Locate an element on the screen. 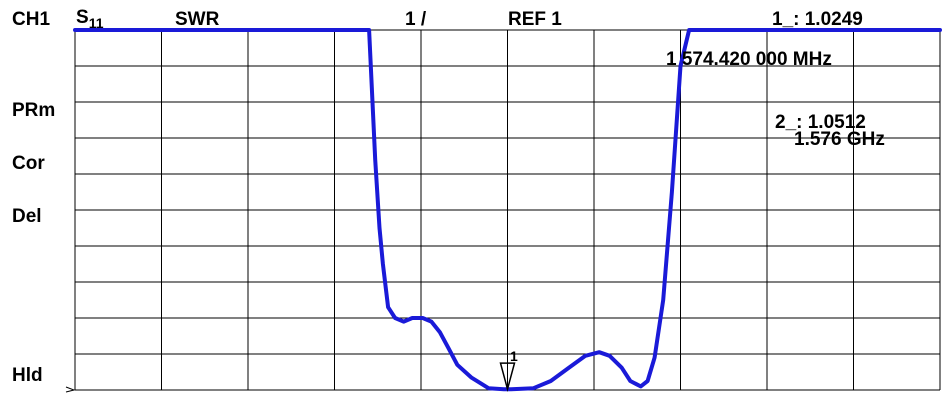 The height and width of the screenshot is (394, 948). measurement-parameter: S11 is located at coordinates (90, 18).